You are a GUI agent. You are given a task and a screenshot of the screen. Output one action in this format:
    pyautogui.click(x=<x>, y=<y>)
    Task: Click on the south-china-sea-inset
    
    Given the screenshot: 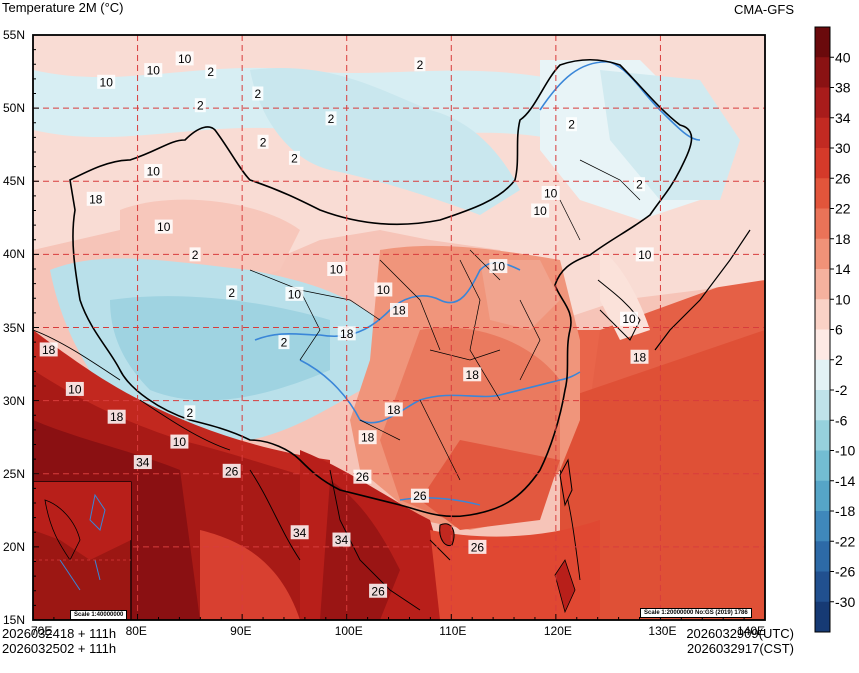 What is the action you would take?
    pyautogui.click(x=82, y=550)
    